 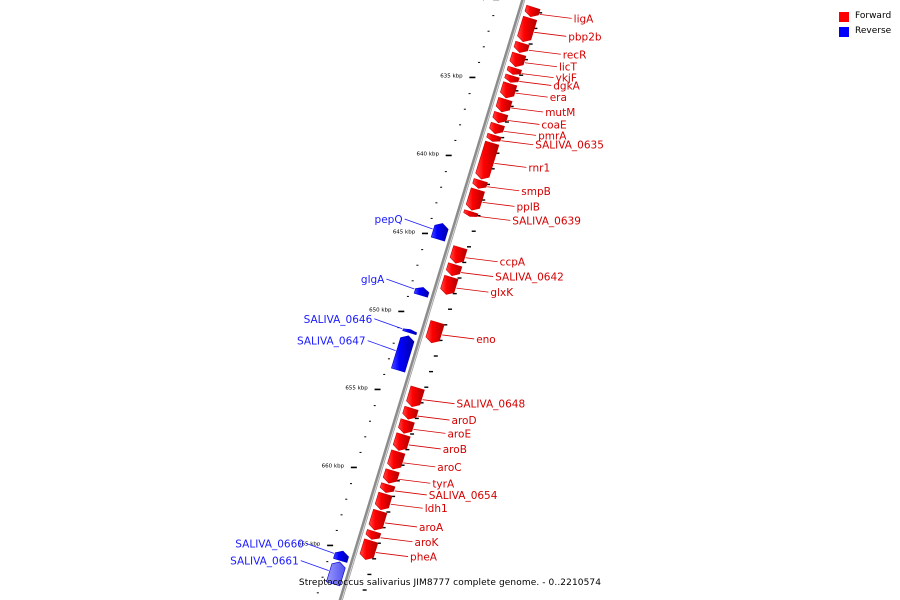 I want to click on kbp-tick-label: 655 kbp, so click(x=356, y=389).